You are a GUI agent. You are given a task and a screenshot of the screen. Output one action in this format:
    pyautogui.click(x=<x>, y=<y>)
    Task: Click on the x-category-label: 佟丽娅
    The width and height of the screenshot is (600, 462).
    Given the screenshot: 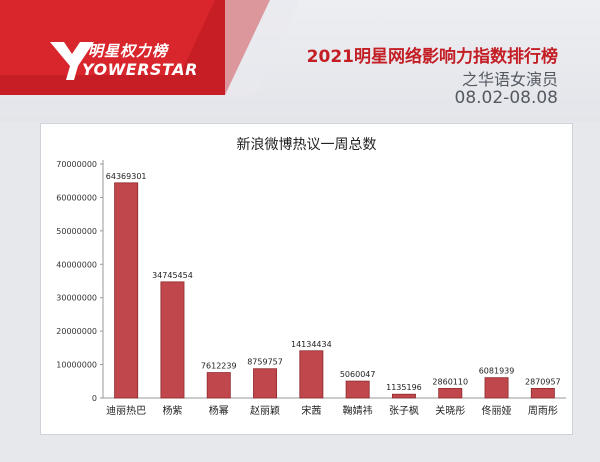 What is the action you would take?
    pyautogui.click(x=497, y=410)
    